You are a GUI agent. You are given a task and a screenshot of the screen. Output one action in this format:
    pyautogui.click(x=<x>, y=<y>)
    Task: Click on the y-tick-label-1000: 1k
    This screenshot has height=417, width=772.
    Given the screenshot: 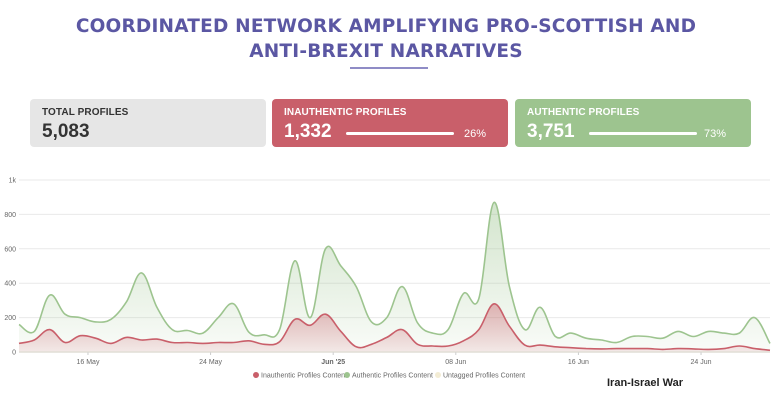 What is the action you would take?
    pyautogui.click(x=13, y=181)
    